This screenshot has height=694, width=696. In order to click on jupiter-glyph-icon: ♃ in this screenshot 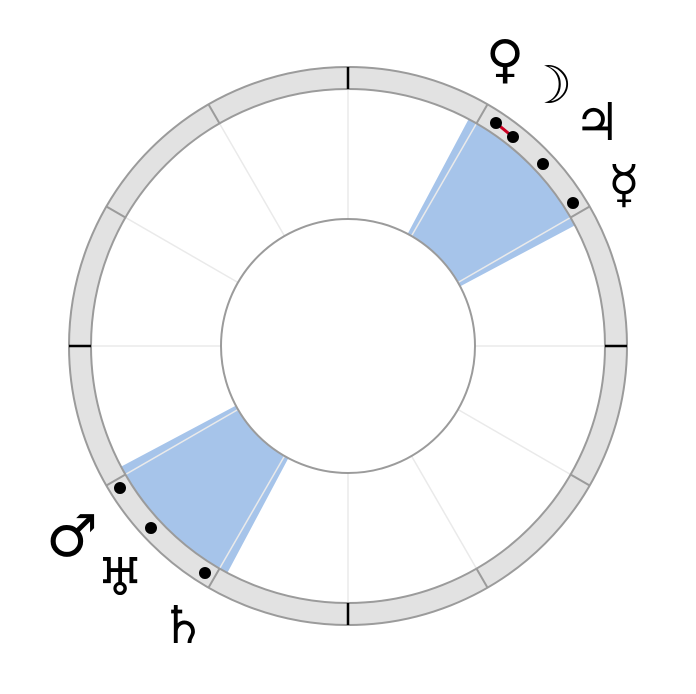, I will do `click(597, 123)`.